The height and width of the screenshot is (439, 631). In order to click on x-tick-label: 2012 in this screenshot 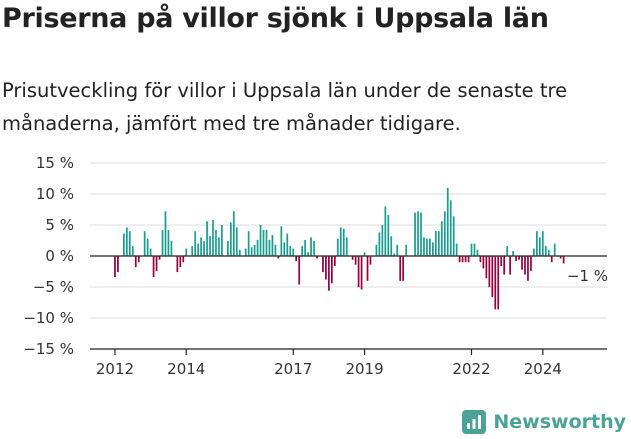, I will do `click(115, 369)`.